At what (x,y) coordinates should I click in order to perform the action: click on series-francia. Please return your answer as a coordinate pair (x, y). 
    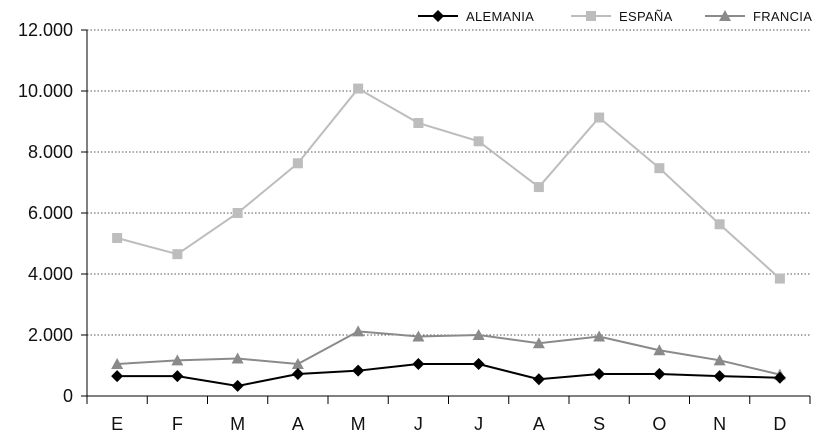
    Looking at the image, I should click on (448, 352).